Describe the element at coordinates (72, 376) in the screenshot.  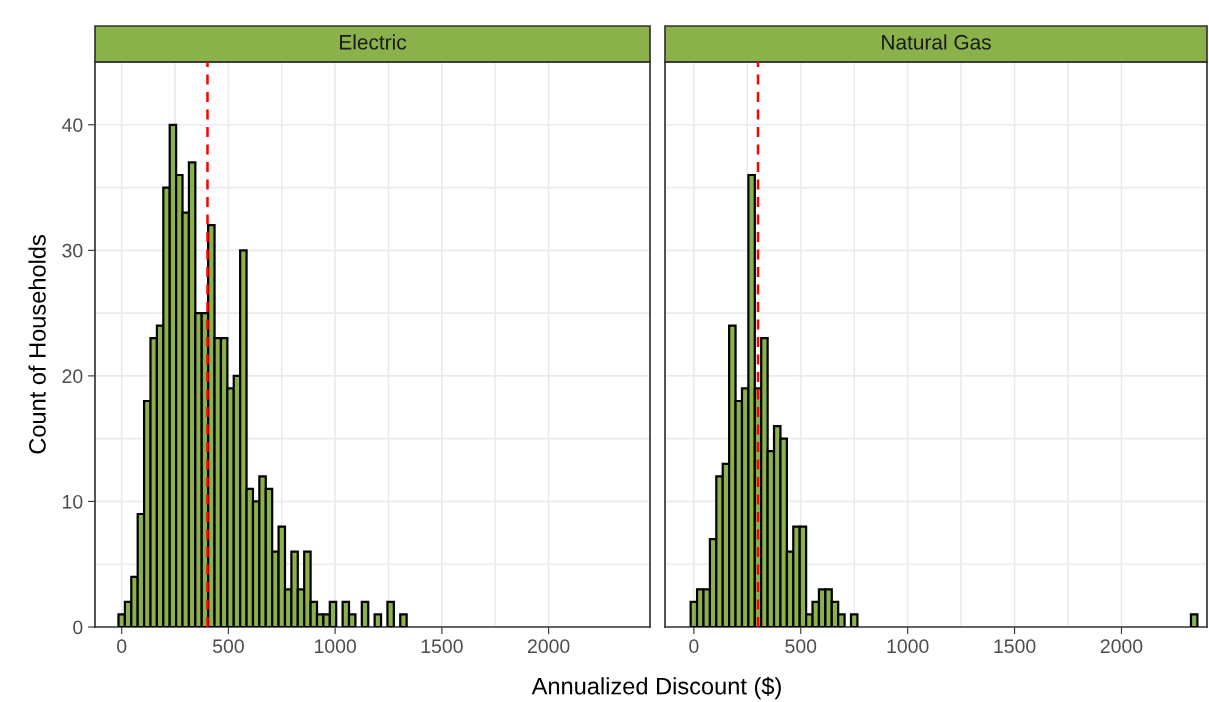
I see `y-tick-label: 20` at that location.